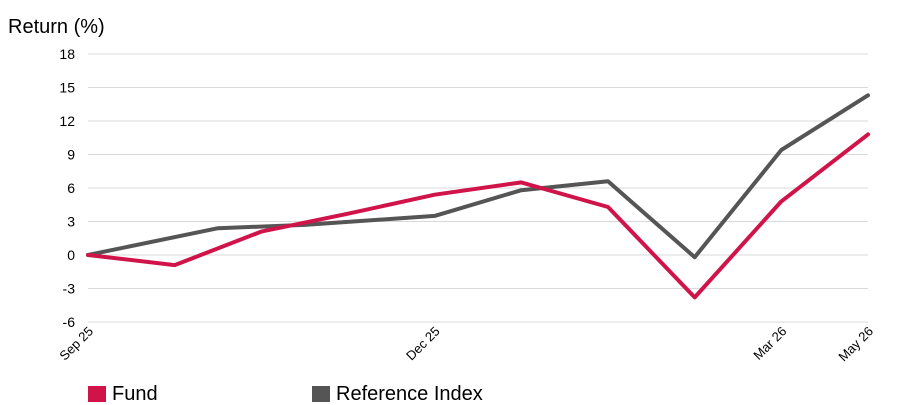 This screenshot has height=405, width=911. I want to click on legend-swatch-fund, so click(97, 394).